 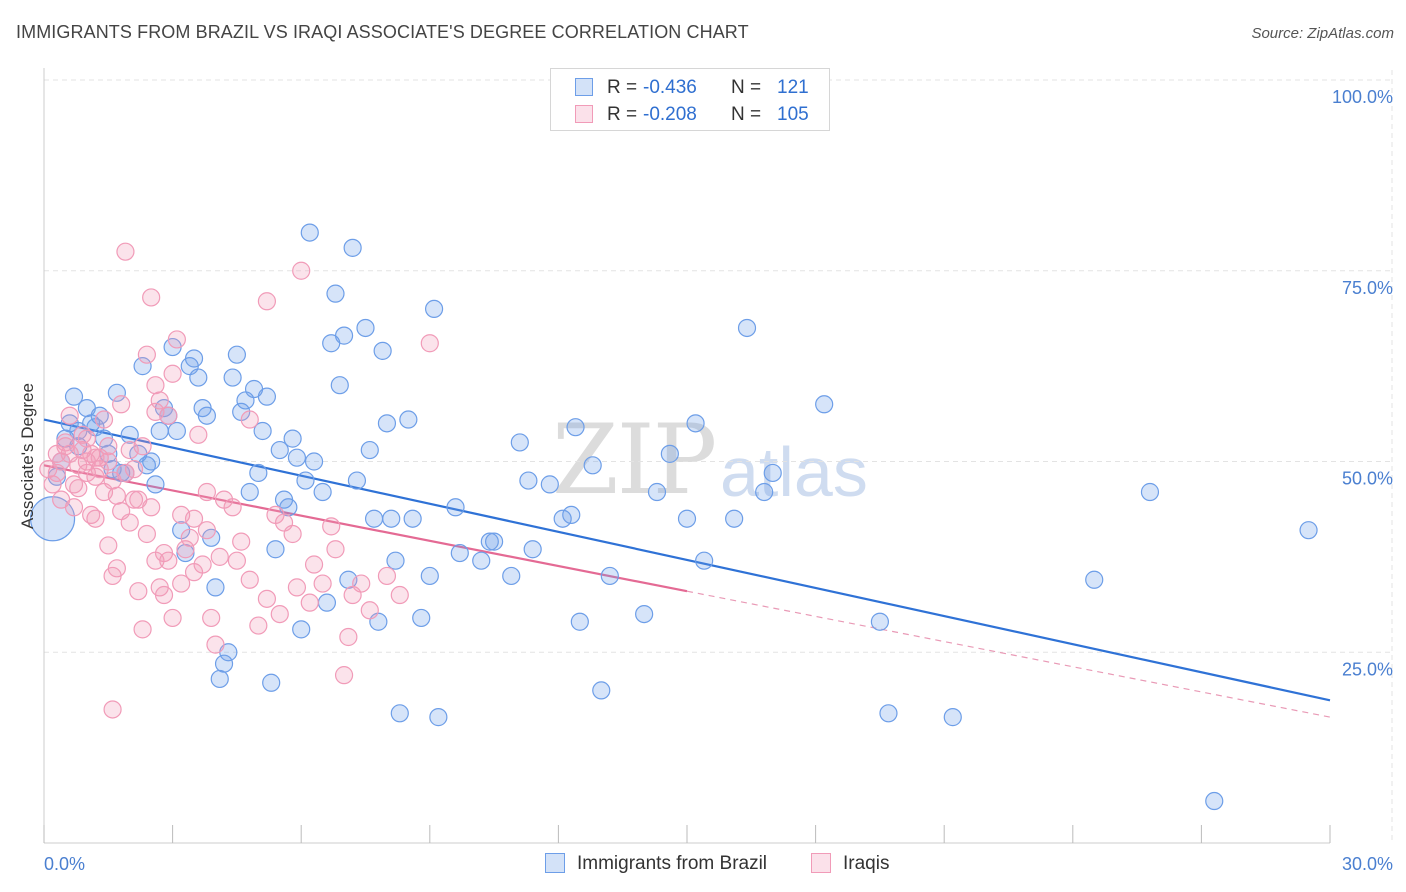 I want to click on legend-n-label: N =, so click(x=746, y=87).